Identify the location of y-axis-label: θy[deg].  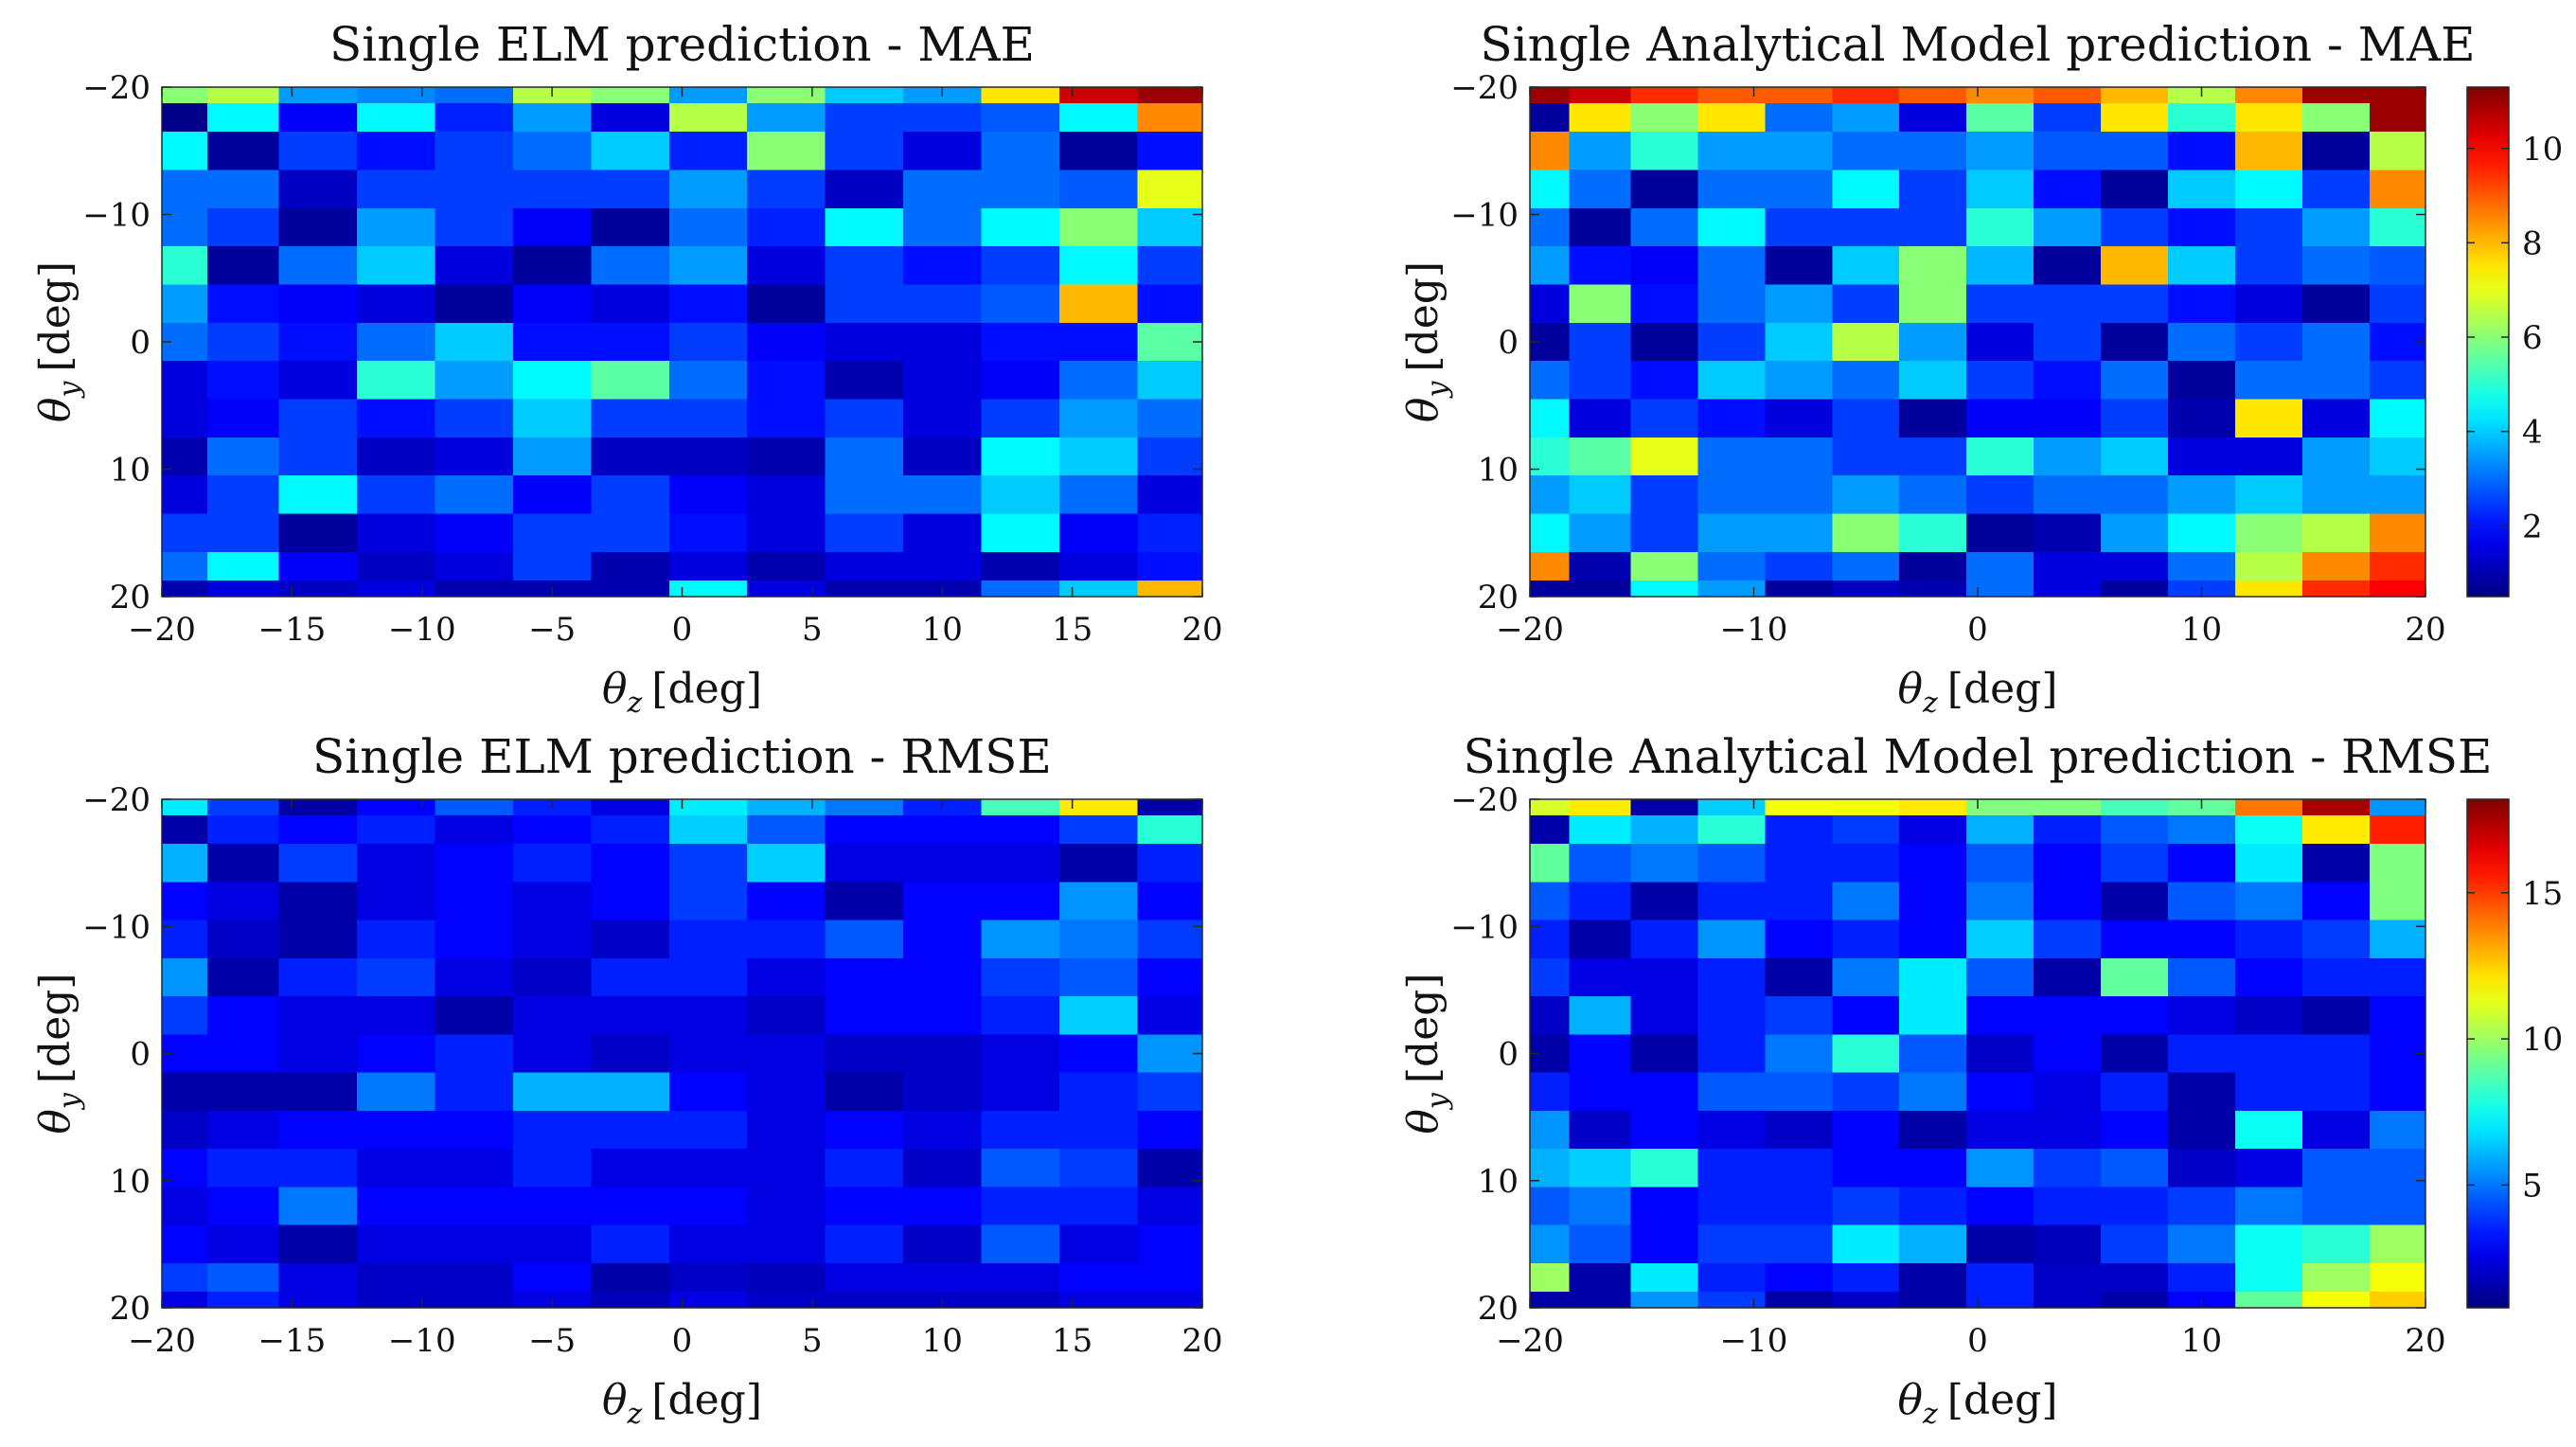
(1426, 1053).